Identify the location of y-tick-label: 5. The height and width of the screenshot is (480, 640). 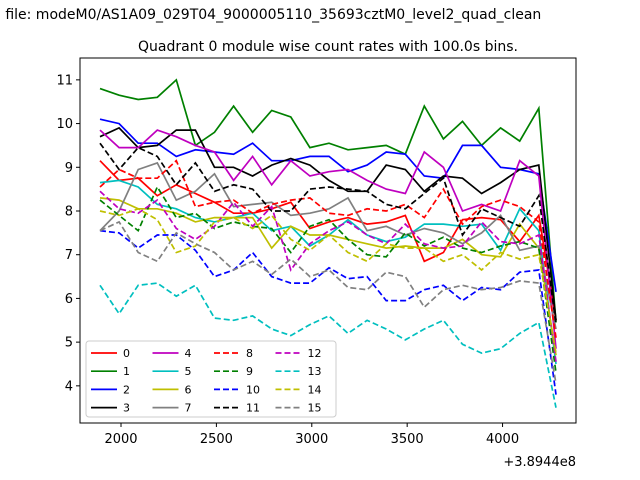
(69, 343).